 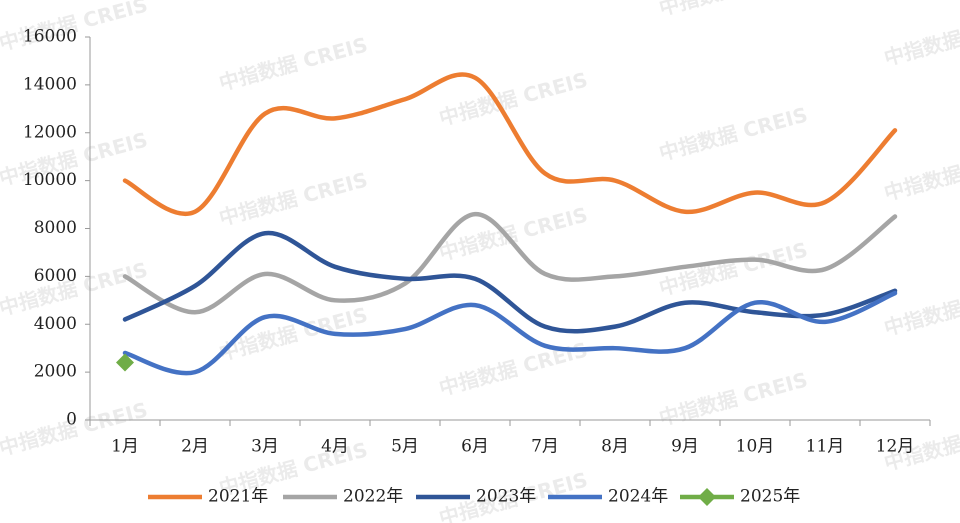 I want to click on y-tick-label: 8000, so click(x=55, y=228).